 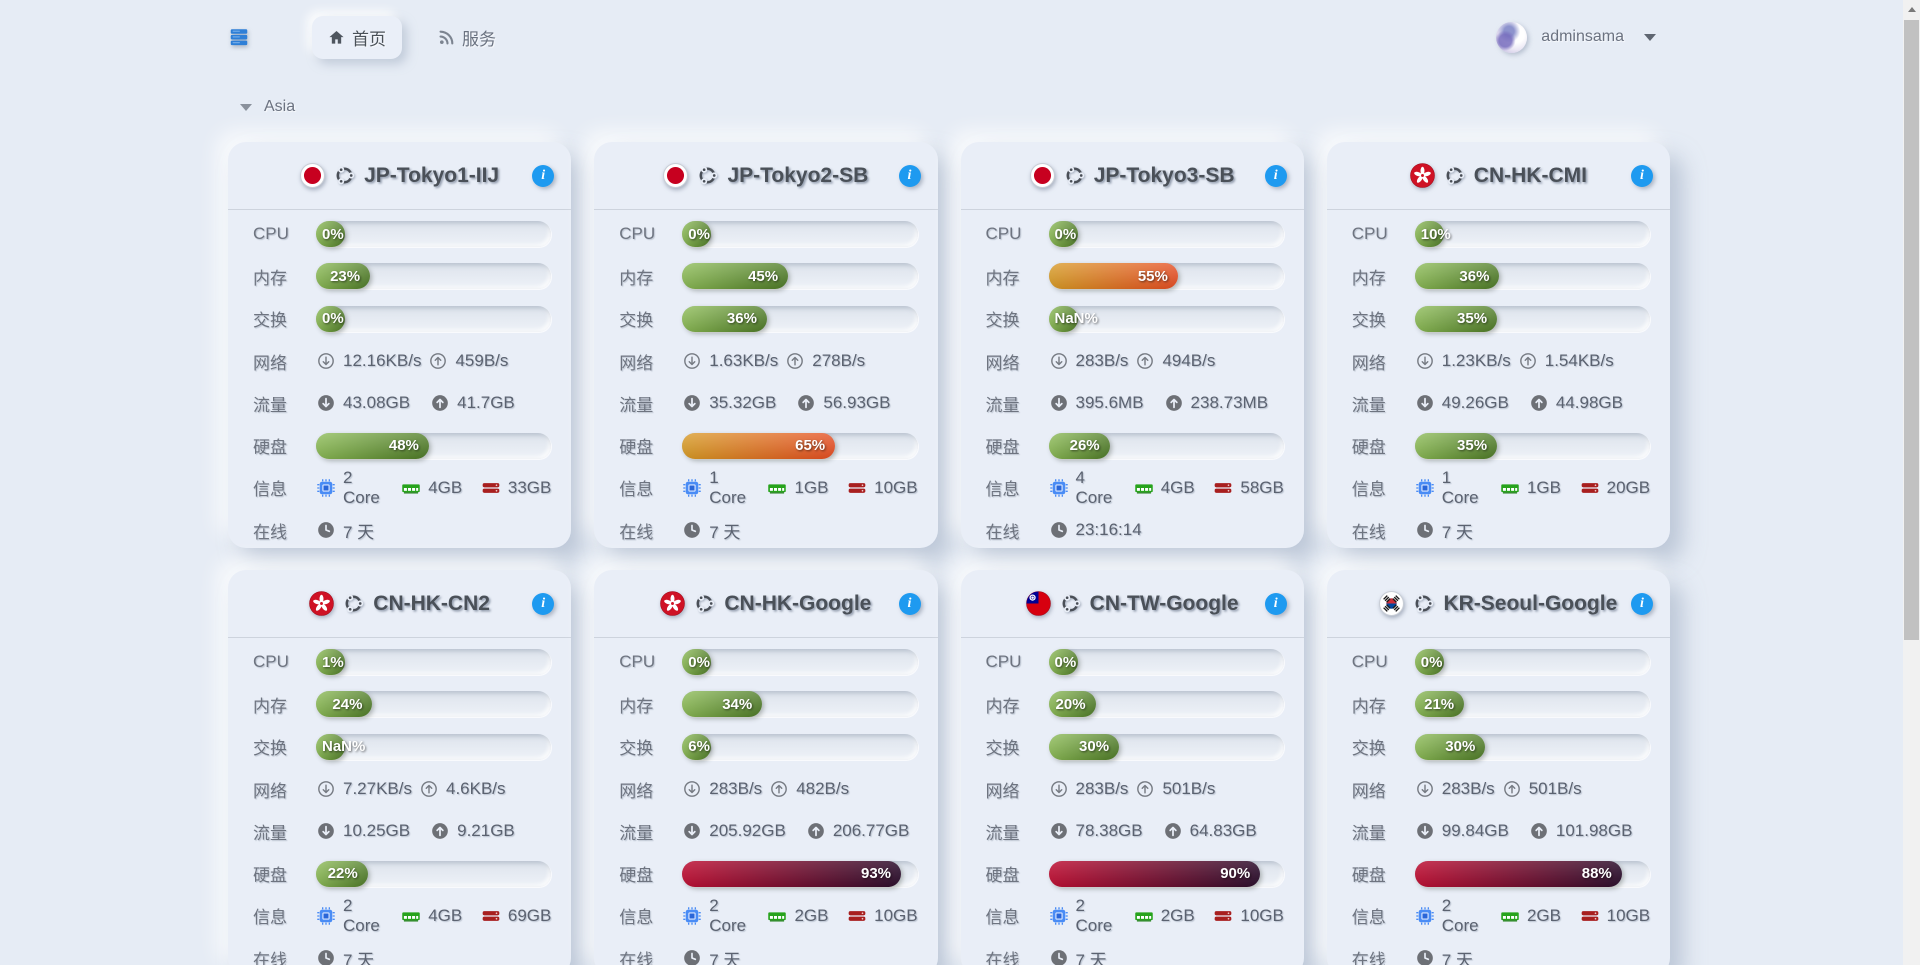 I want to click on disk-progressbar: 35%, so click(x=1532, y=445).